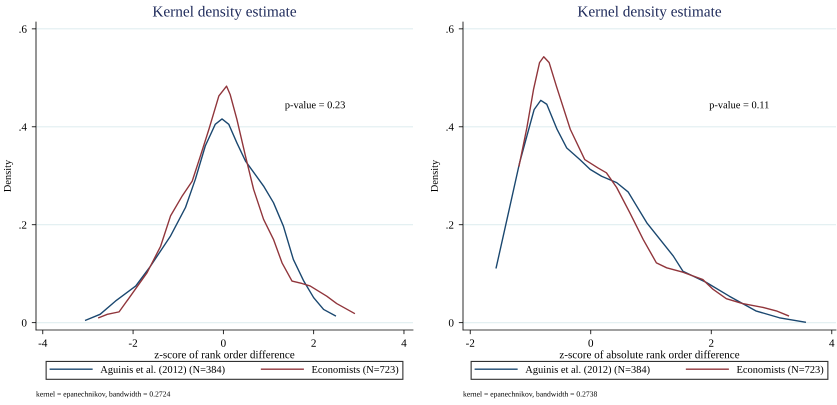 The height and width of the screenshot is (405, 837). What do you see at coordinates (43, 343) in the screenshot?
I see `x-tick-label: -4` at bounding box center [43, 343].